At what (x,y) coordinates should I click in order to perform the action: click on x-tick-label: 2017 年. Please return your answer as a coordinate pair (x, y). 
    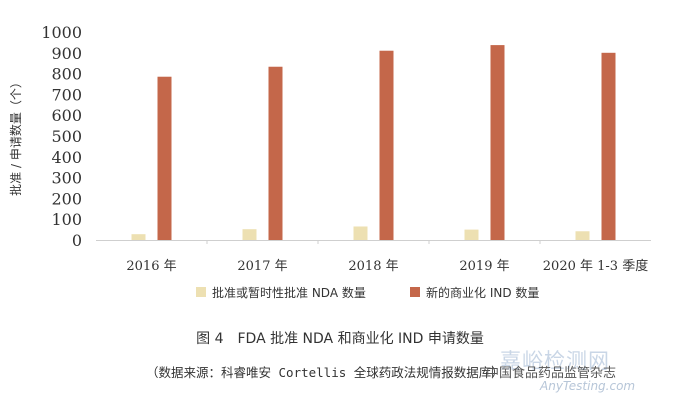
    Looking at the image, I should click on (262, 266).